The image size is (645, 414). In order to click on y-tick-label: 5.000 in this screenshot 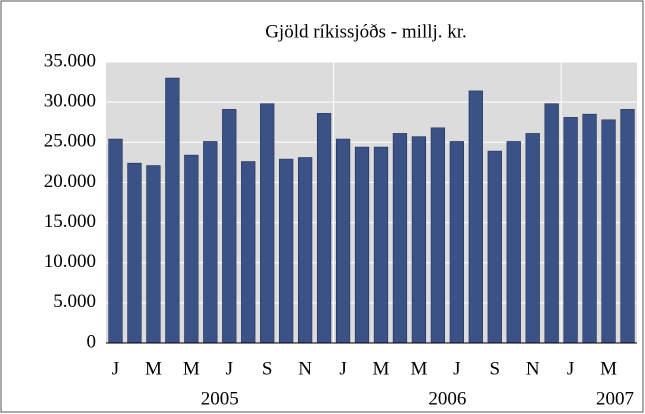, I will do `click(74, 301)`.